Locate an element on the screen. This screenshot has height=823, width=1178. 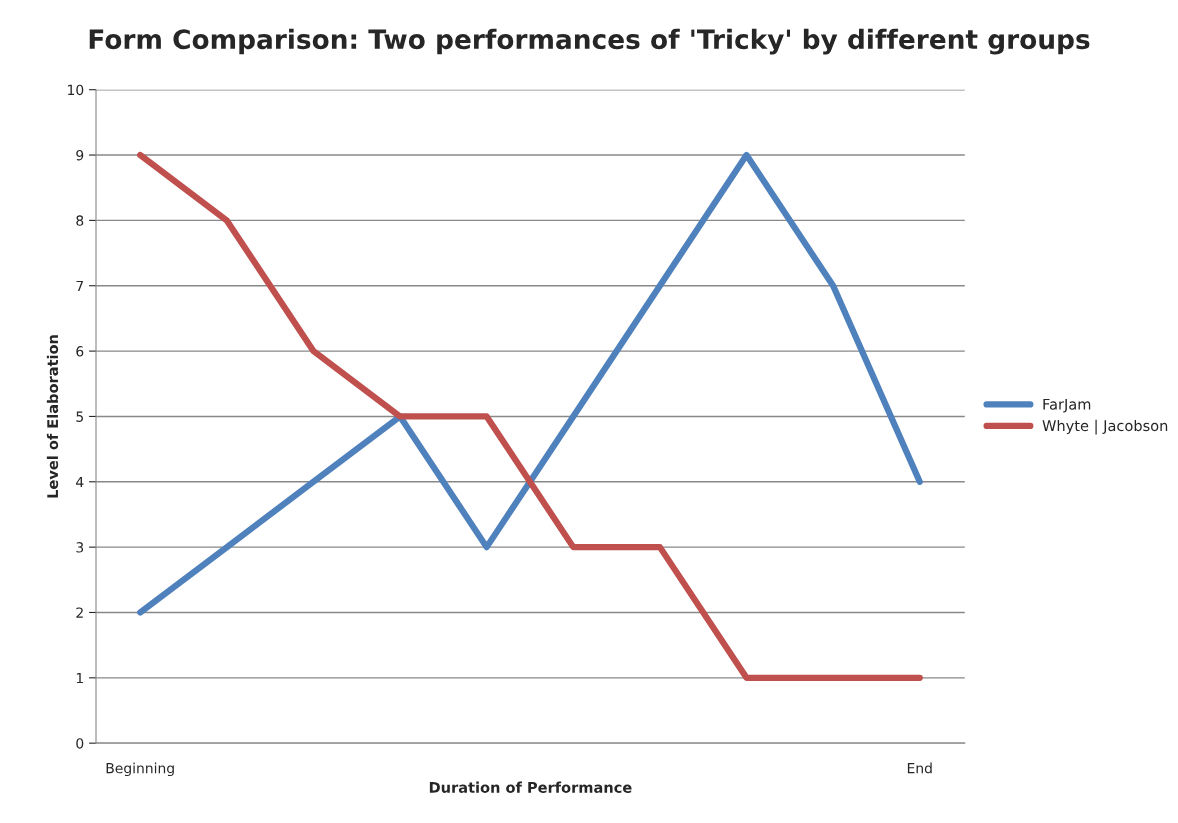
x-axis-title: Duration of Performance is located at coordinates (530, 787).